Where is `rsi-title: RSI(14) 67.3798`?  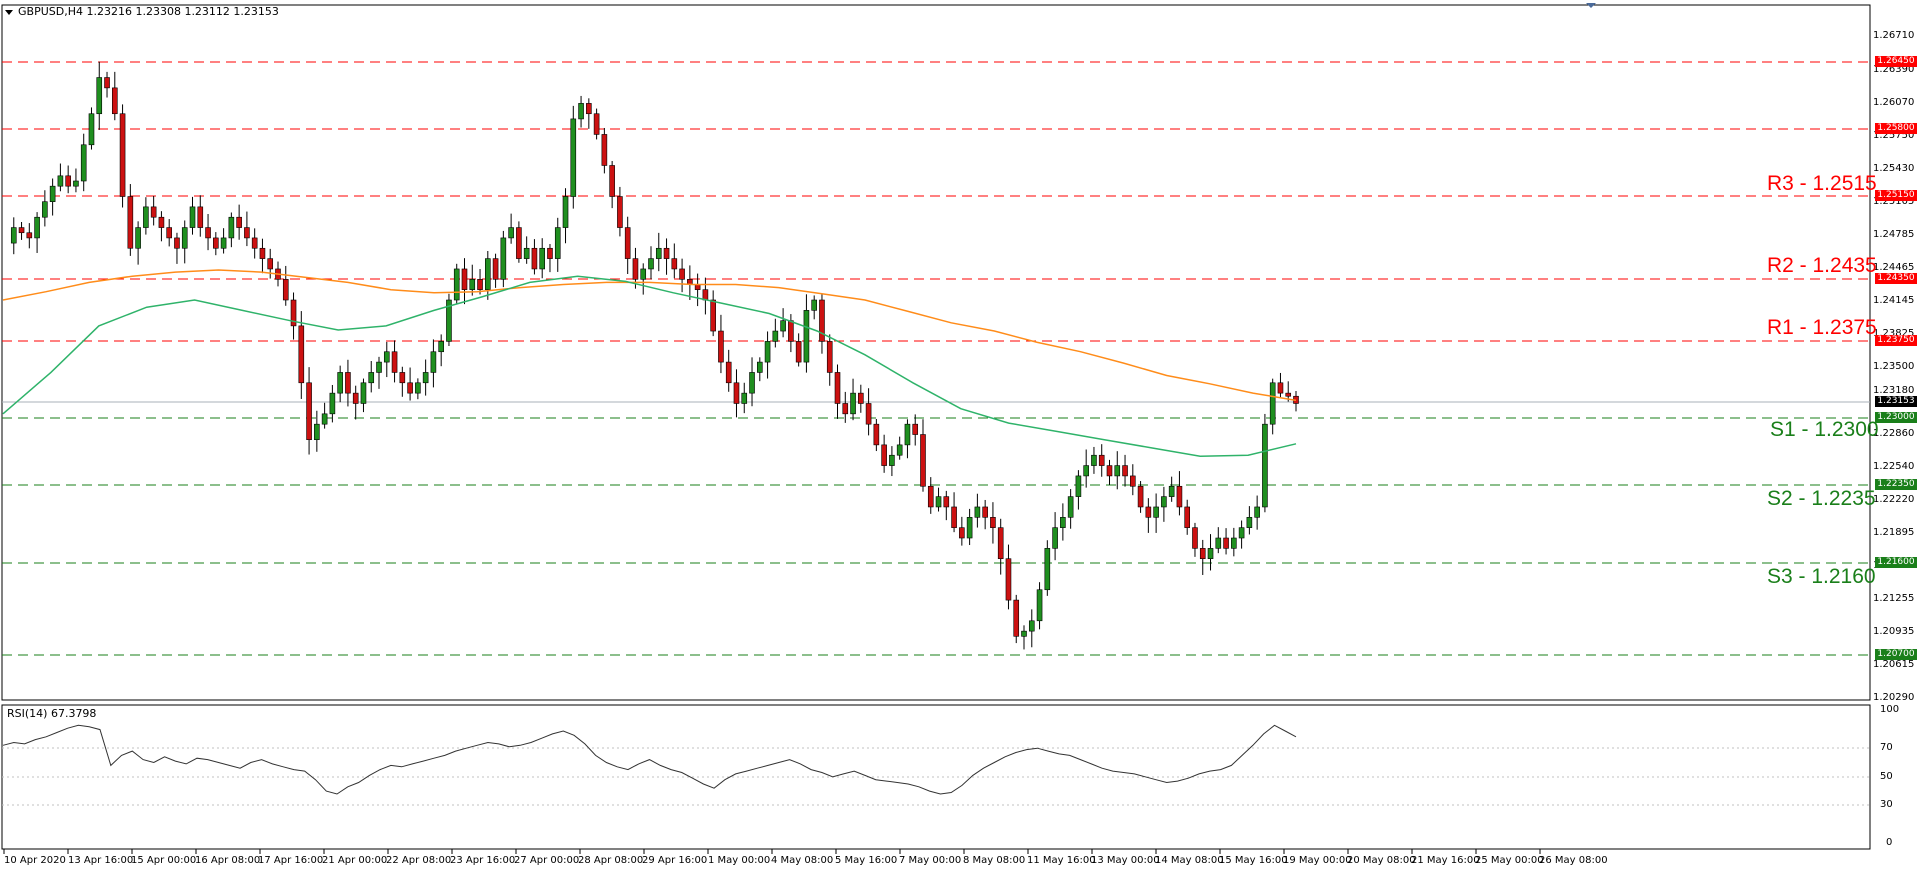 rsi-title: RSI(14) 67.3798 is located at coordinates (52, 713).